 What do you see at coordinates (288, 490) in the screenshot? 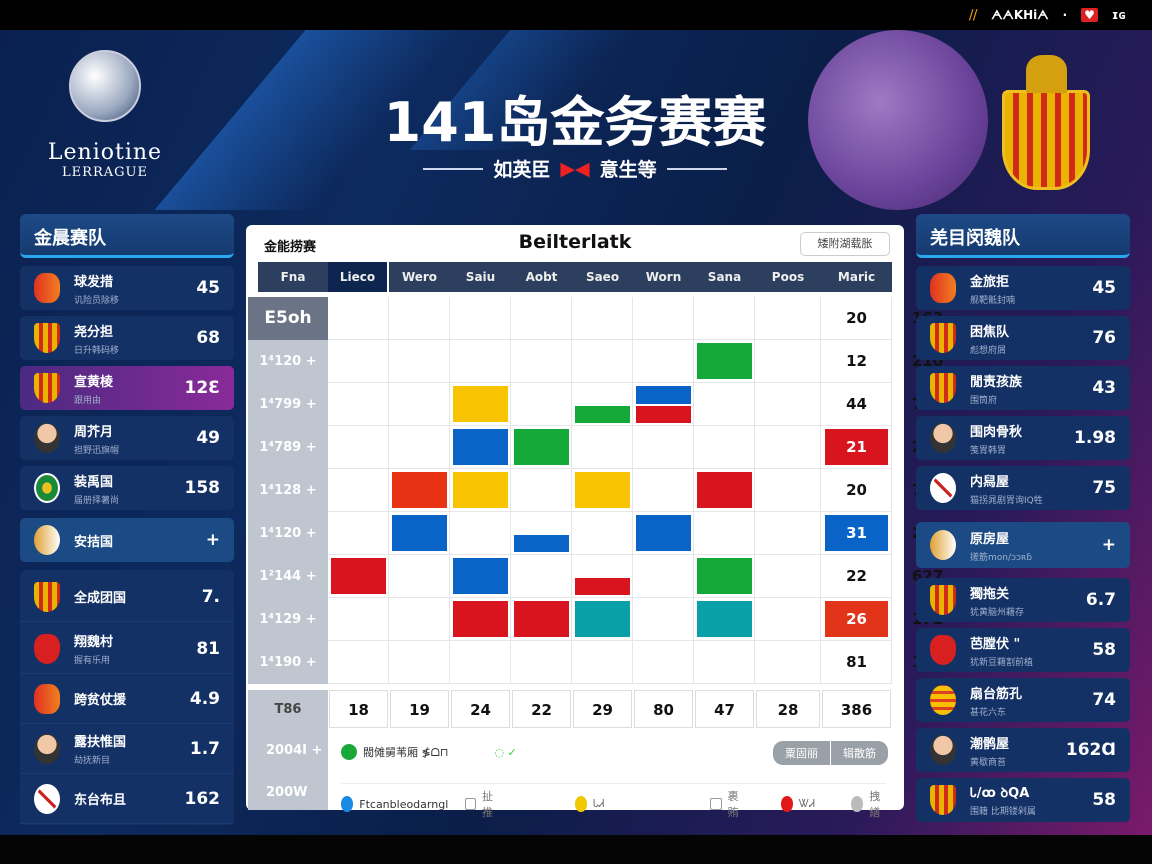
I see `row-label: 1⁴128 +` at bounding box center [288, 490].